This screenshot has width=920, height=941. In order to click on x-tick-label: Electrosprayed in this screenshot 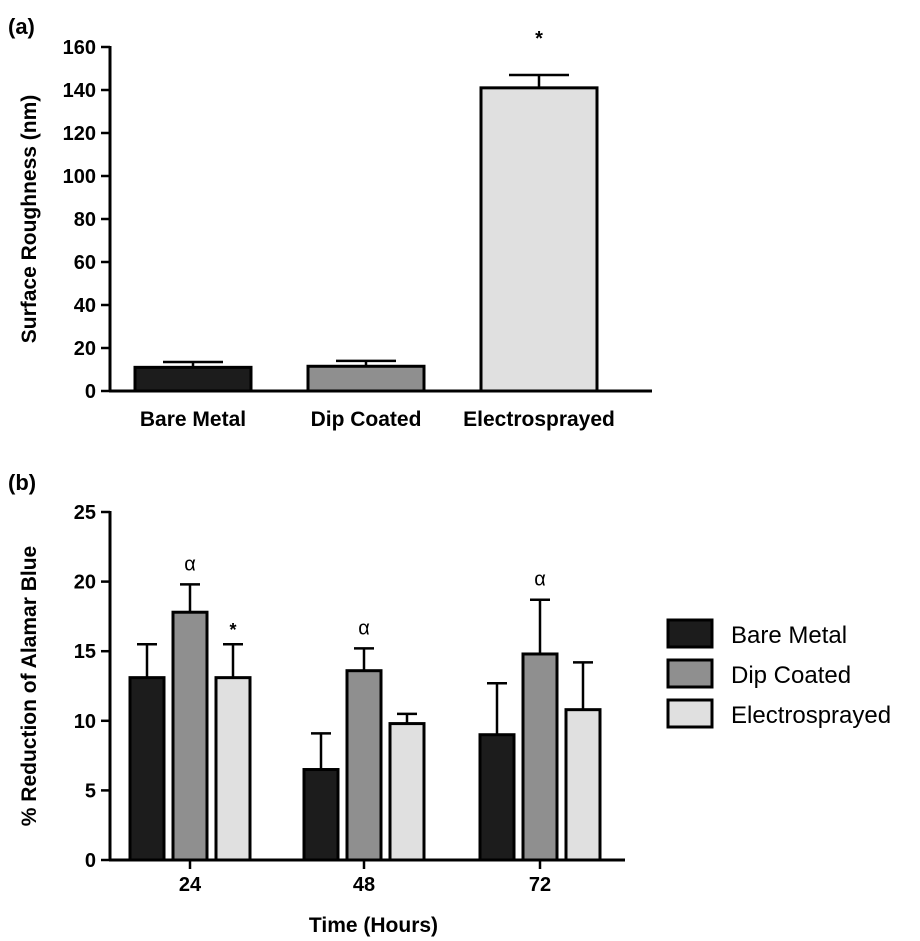, I will do `click(539, 419)`.